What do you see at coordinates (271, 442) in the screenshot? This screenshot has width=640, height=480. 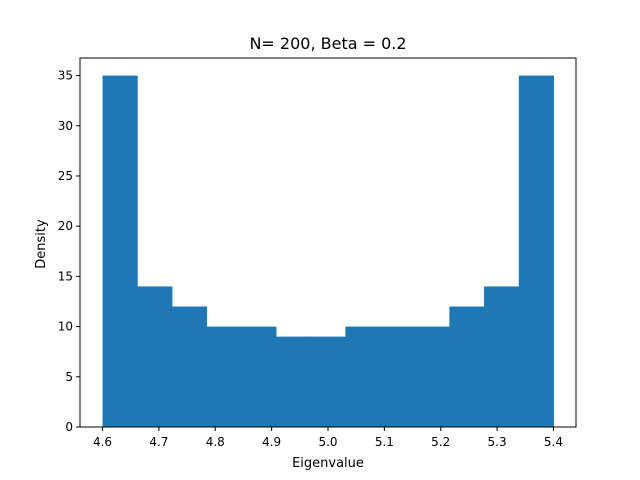 I see `x-tick-label: 4.9` at bounding box center [271, 442].